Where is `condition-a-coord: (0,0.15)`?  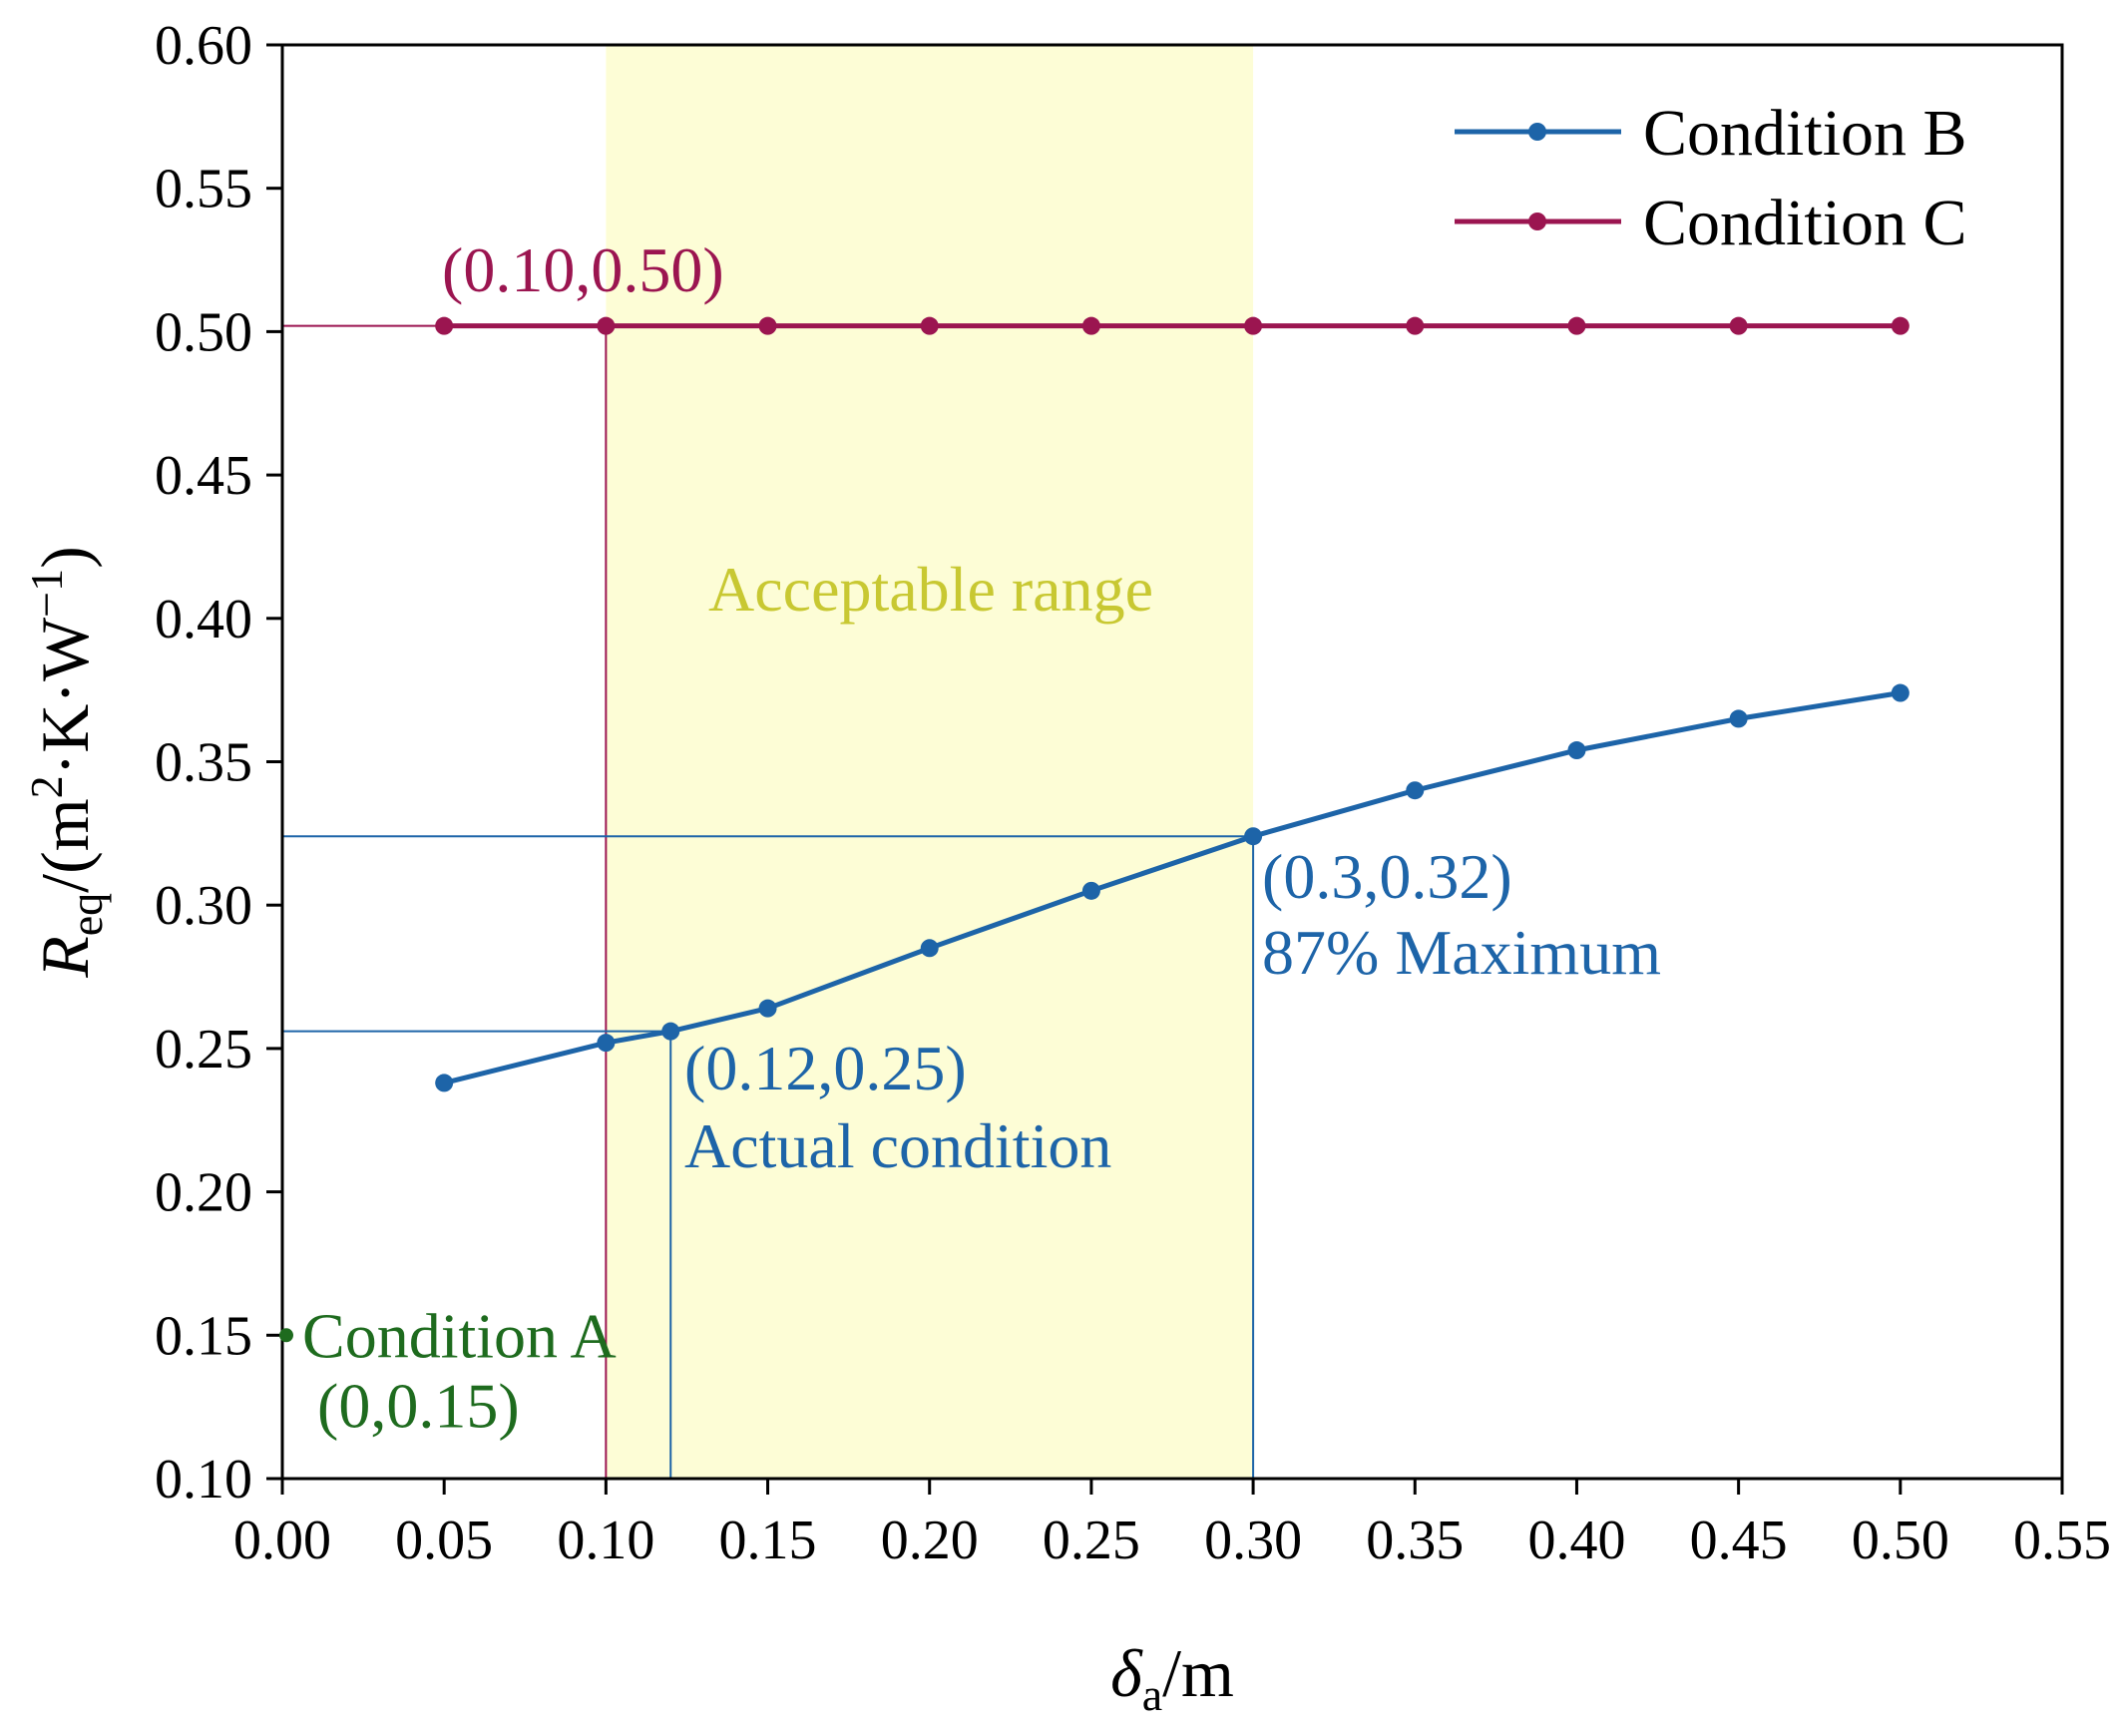 condition-a-coord: (0,0.15) is located at coordinates (418, 1405).